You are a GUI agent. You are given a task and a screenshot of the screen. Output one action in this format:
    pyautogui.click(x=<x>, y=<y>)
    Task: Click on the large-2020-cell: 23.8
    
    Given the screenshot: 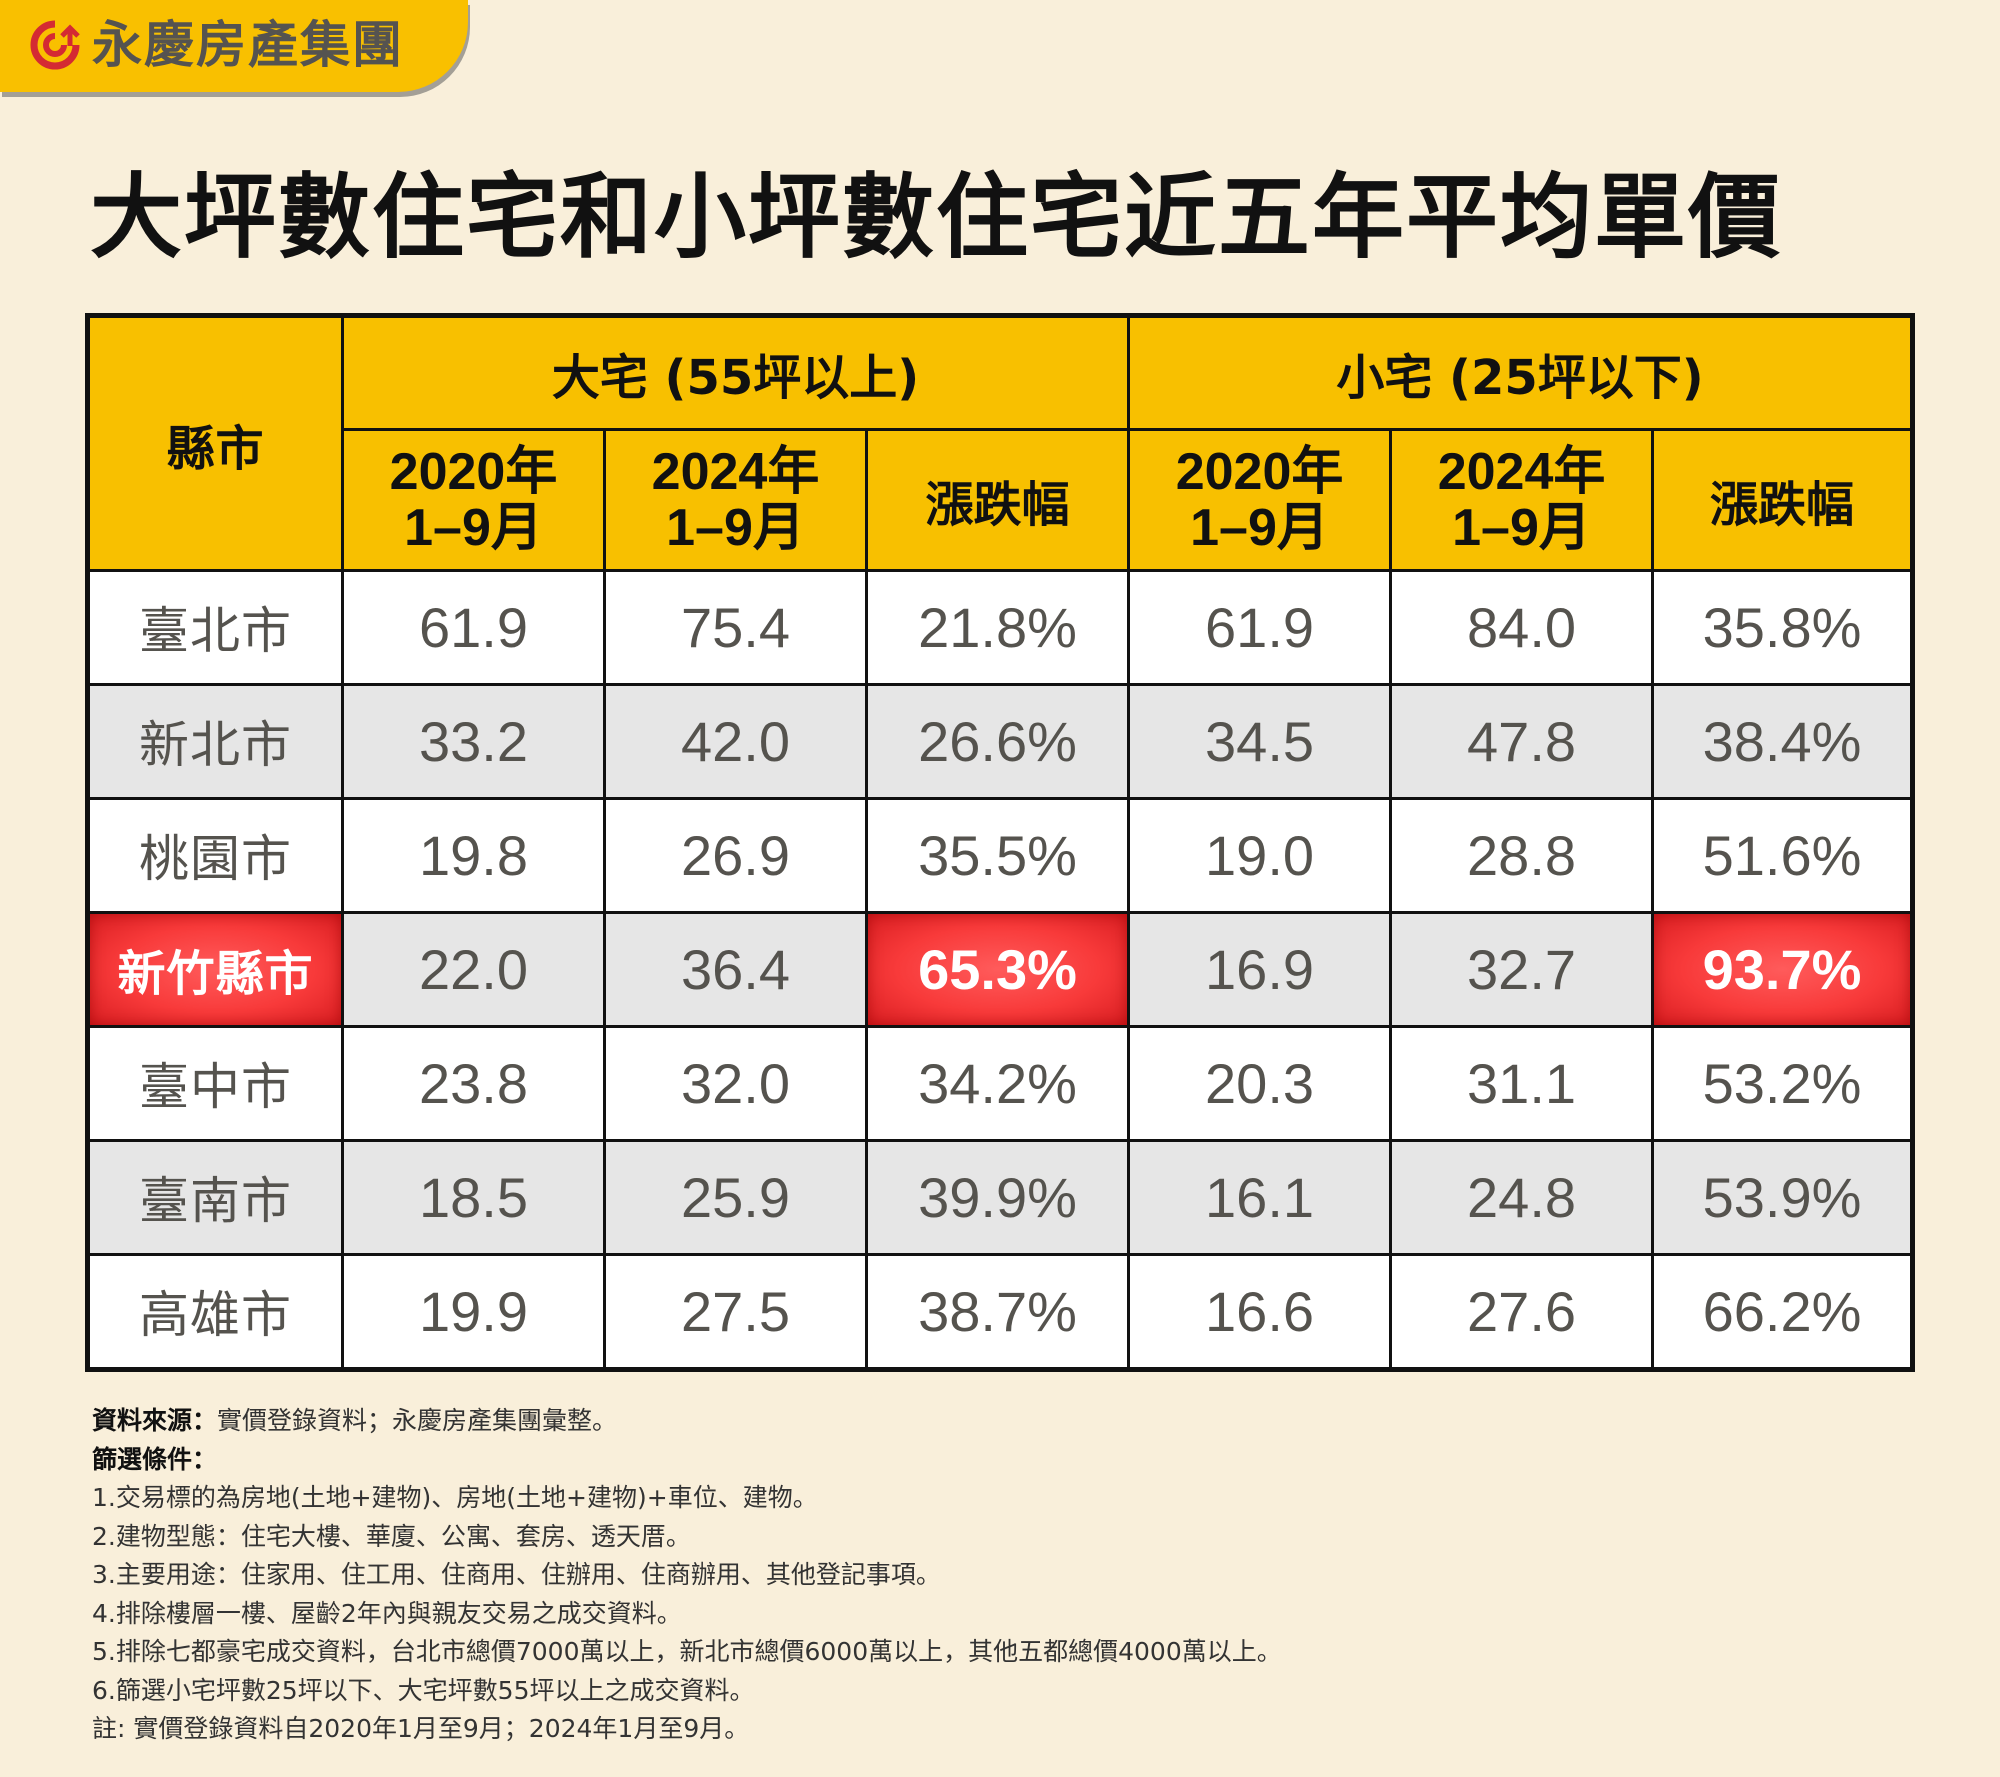 What is the action you would take?
    pyautogui.click(x=473, y=1083)
    